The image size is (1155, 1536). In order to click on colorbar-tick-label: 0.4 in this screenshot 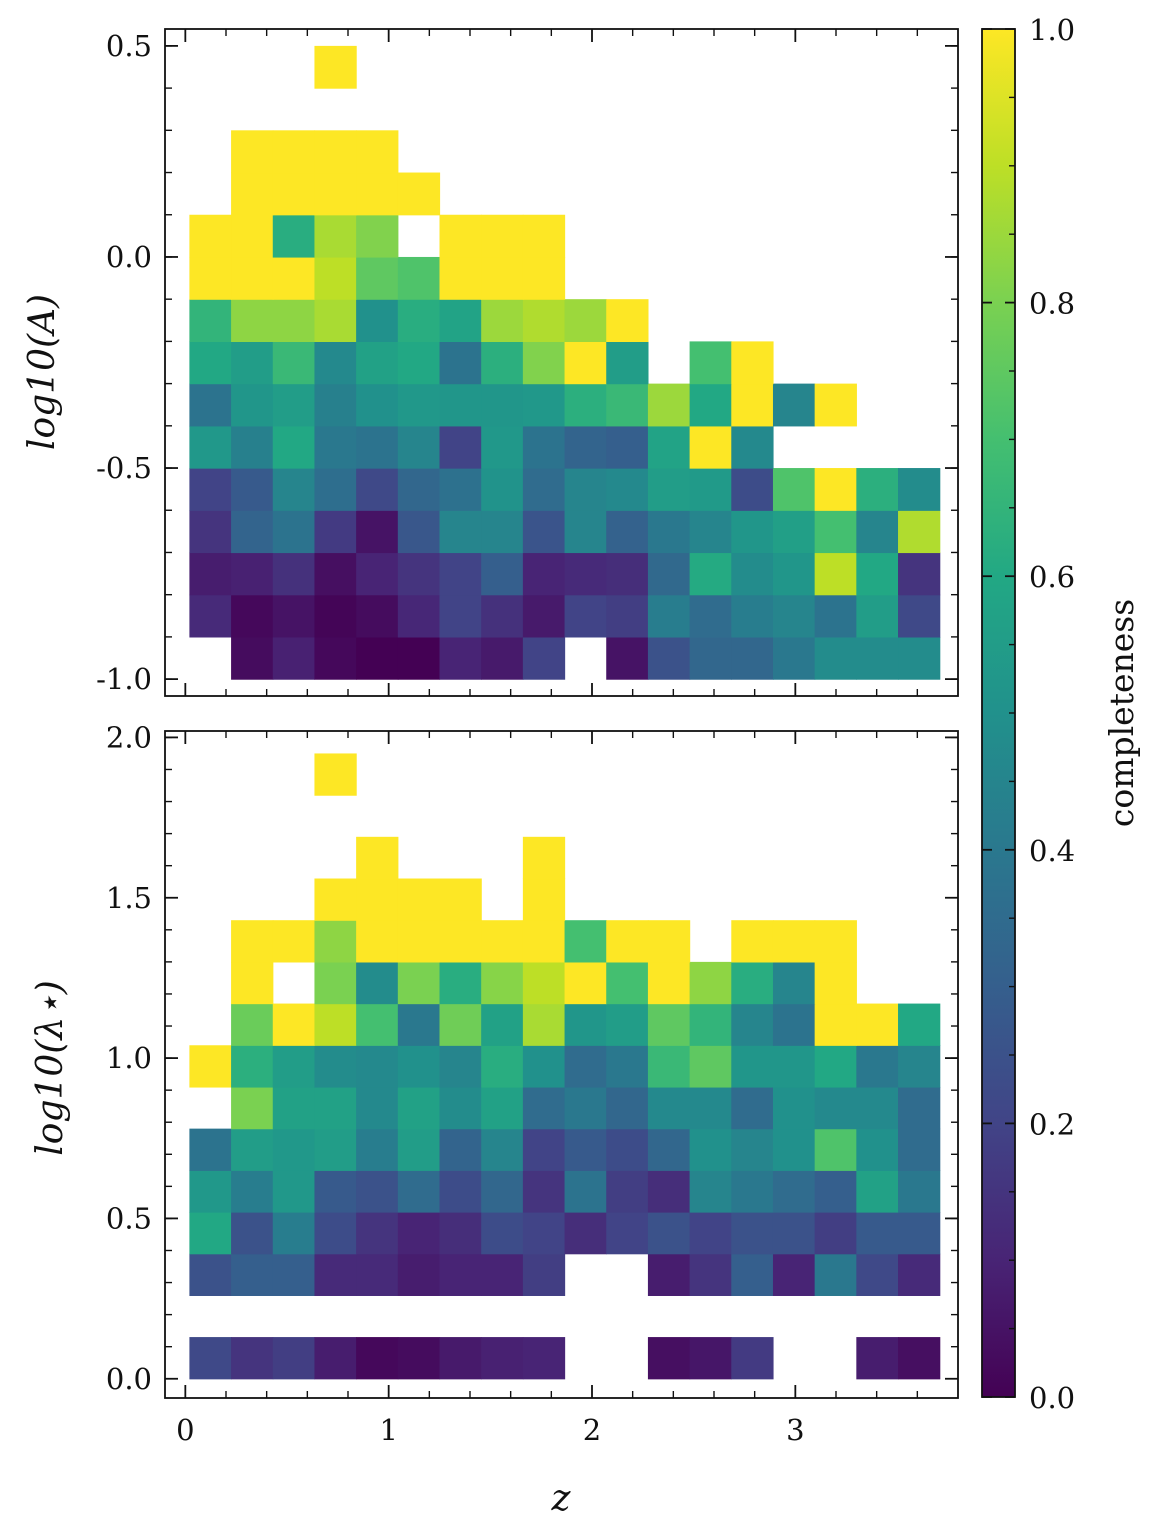, I will do `click(1052, 851)`.